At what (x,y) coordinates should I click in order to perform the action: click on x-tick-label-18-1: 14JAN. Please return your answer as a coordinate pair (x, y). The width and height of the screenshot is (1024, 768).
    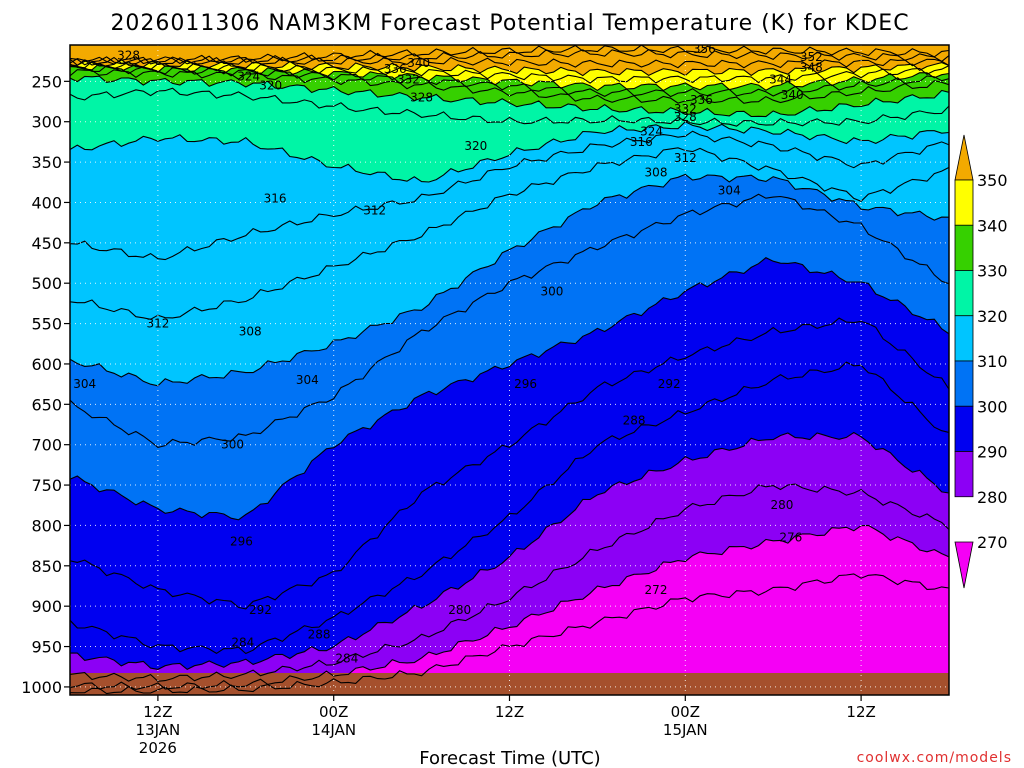
    Looking at the image, I should click on (333, 730).